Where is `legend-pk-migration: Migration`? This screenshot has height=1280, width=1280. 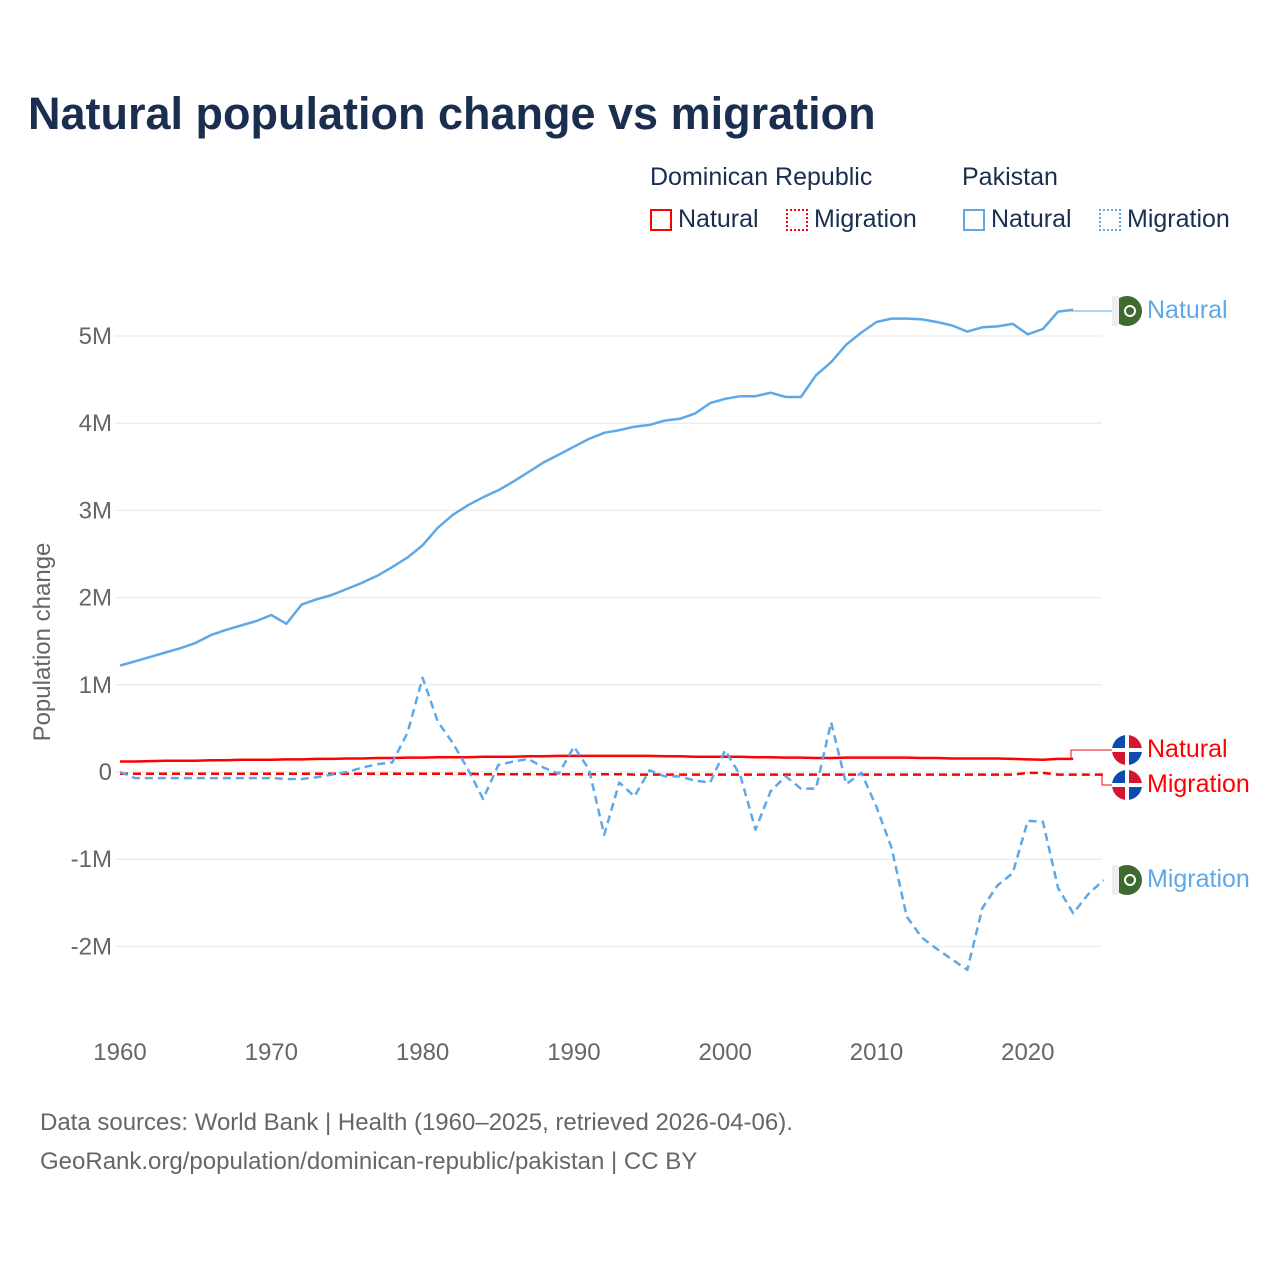 legend-pk-migration: Migration is located at coordinates (1164, 219).